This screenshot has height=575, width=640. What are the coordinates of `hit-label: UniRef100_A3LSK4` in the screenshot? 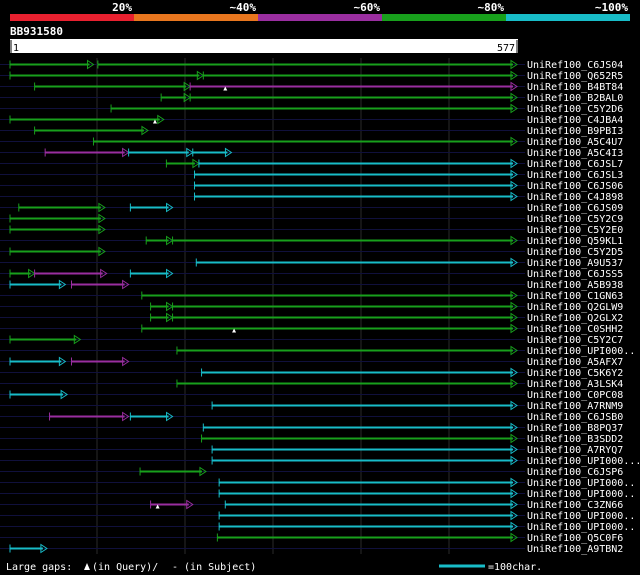 It's located at (575, 384).